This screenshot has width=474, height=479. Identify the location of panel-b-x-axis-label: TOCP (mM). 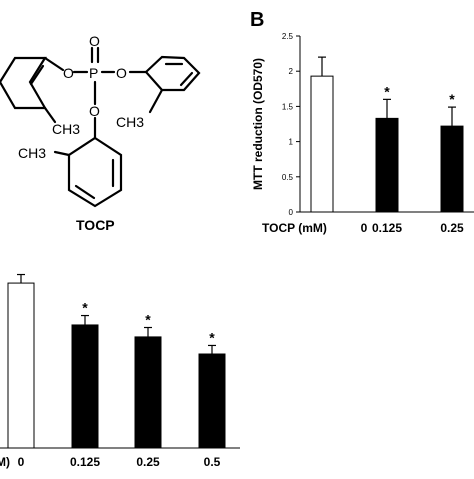
(294, 228).